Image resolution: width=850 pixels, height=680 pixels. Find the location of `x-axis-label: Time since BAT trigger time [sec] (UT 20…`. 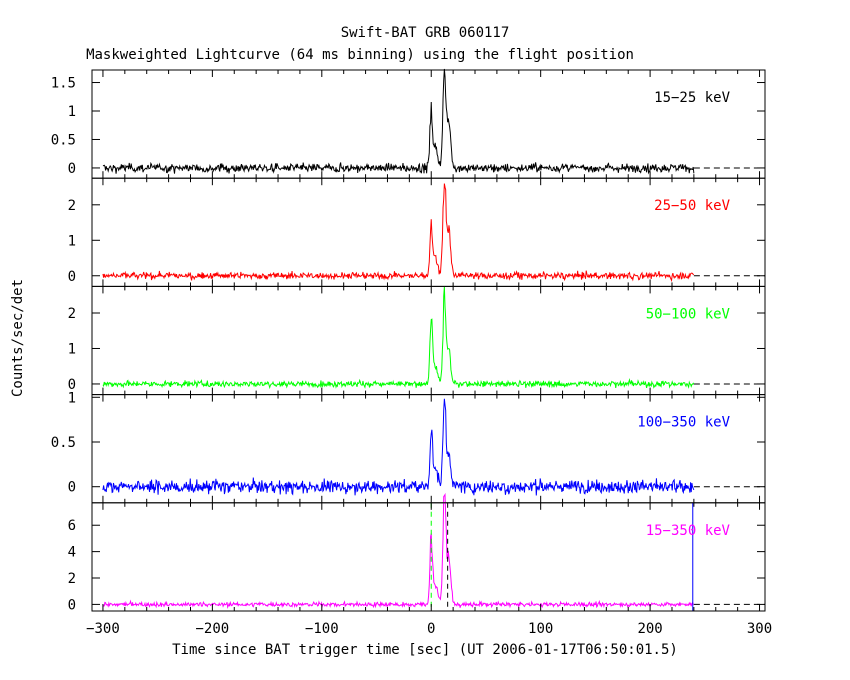

x-axis-label: Time since BAT trigger time [sec] (UT 20… is located at coordinates (425, 650).